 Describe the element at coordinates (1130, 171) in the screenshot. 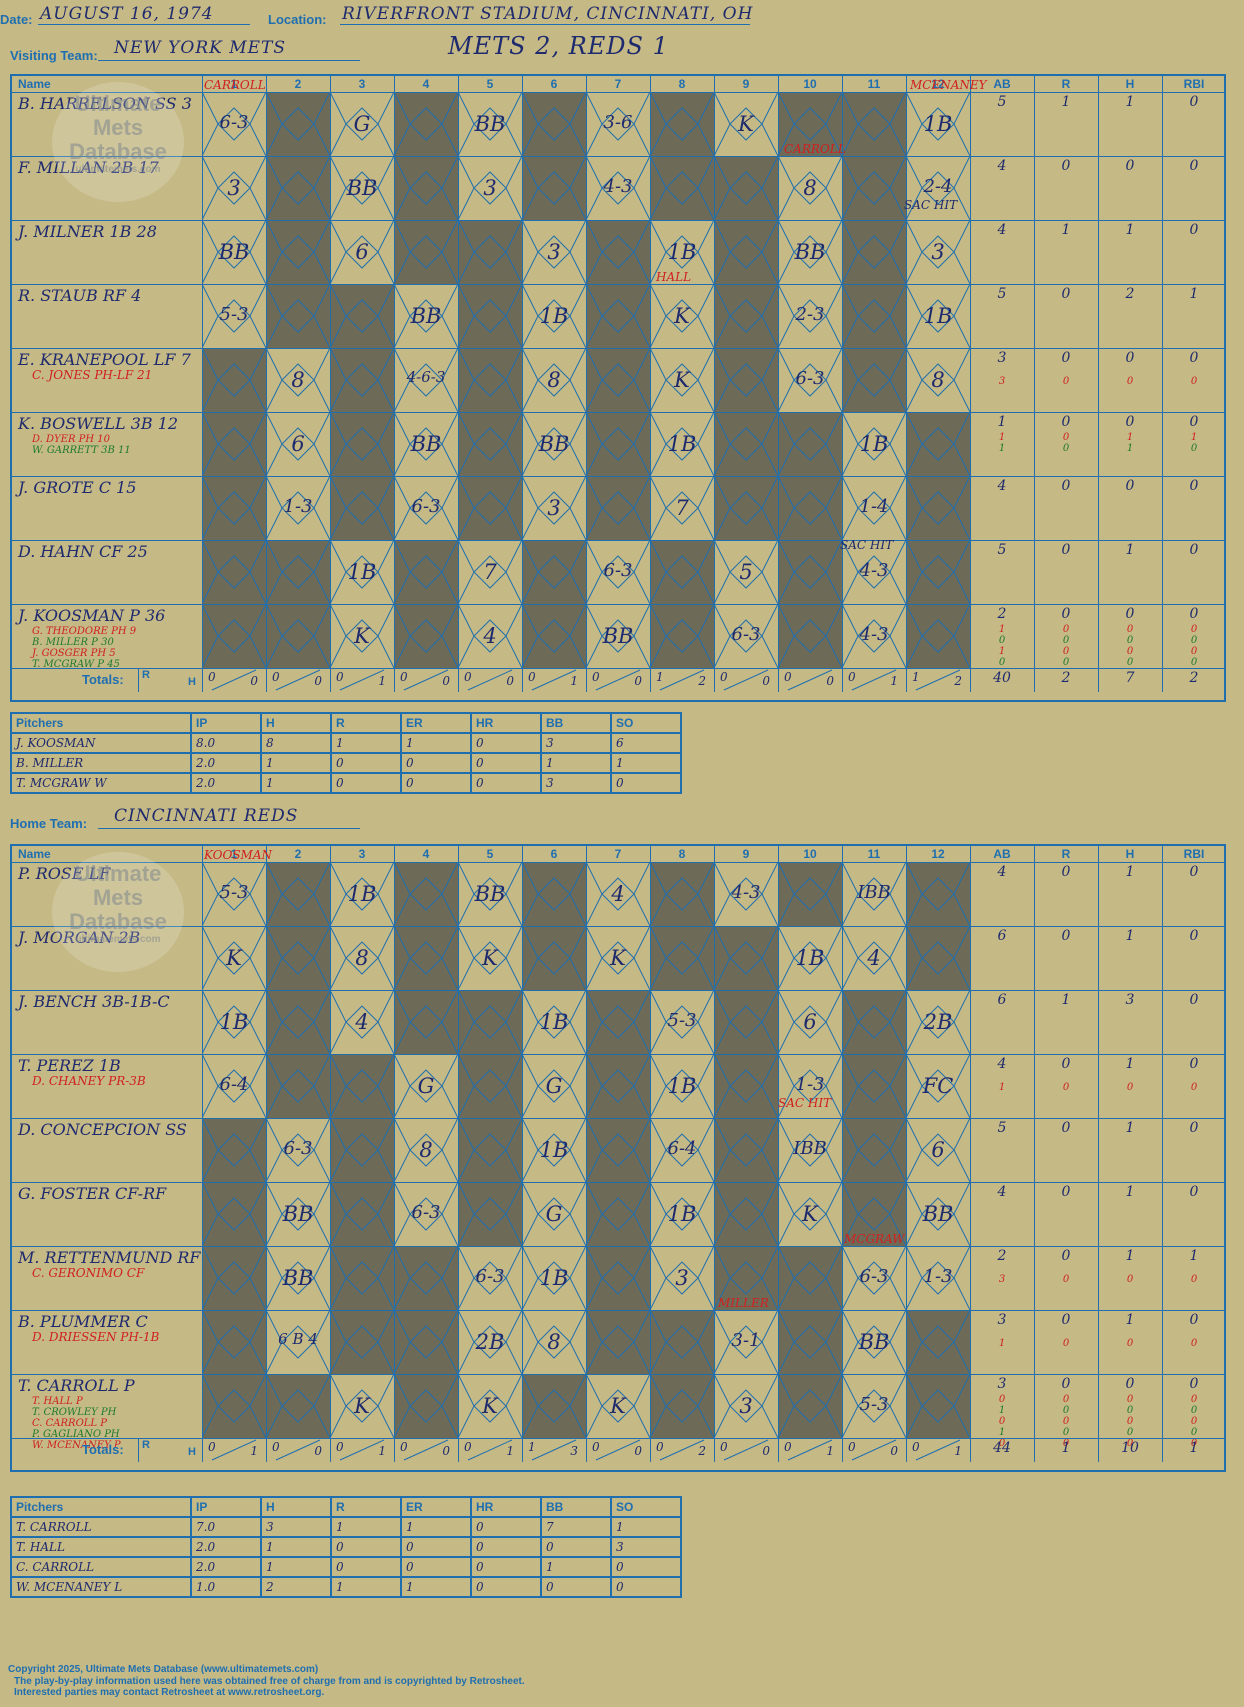

I see `stat-h: 0` at that location.